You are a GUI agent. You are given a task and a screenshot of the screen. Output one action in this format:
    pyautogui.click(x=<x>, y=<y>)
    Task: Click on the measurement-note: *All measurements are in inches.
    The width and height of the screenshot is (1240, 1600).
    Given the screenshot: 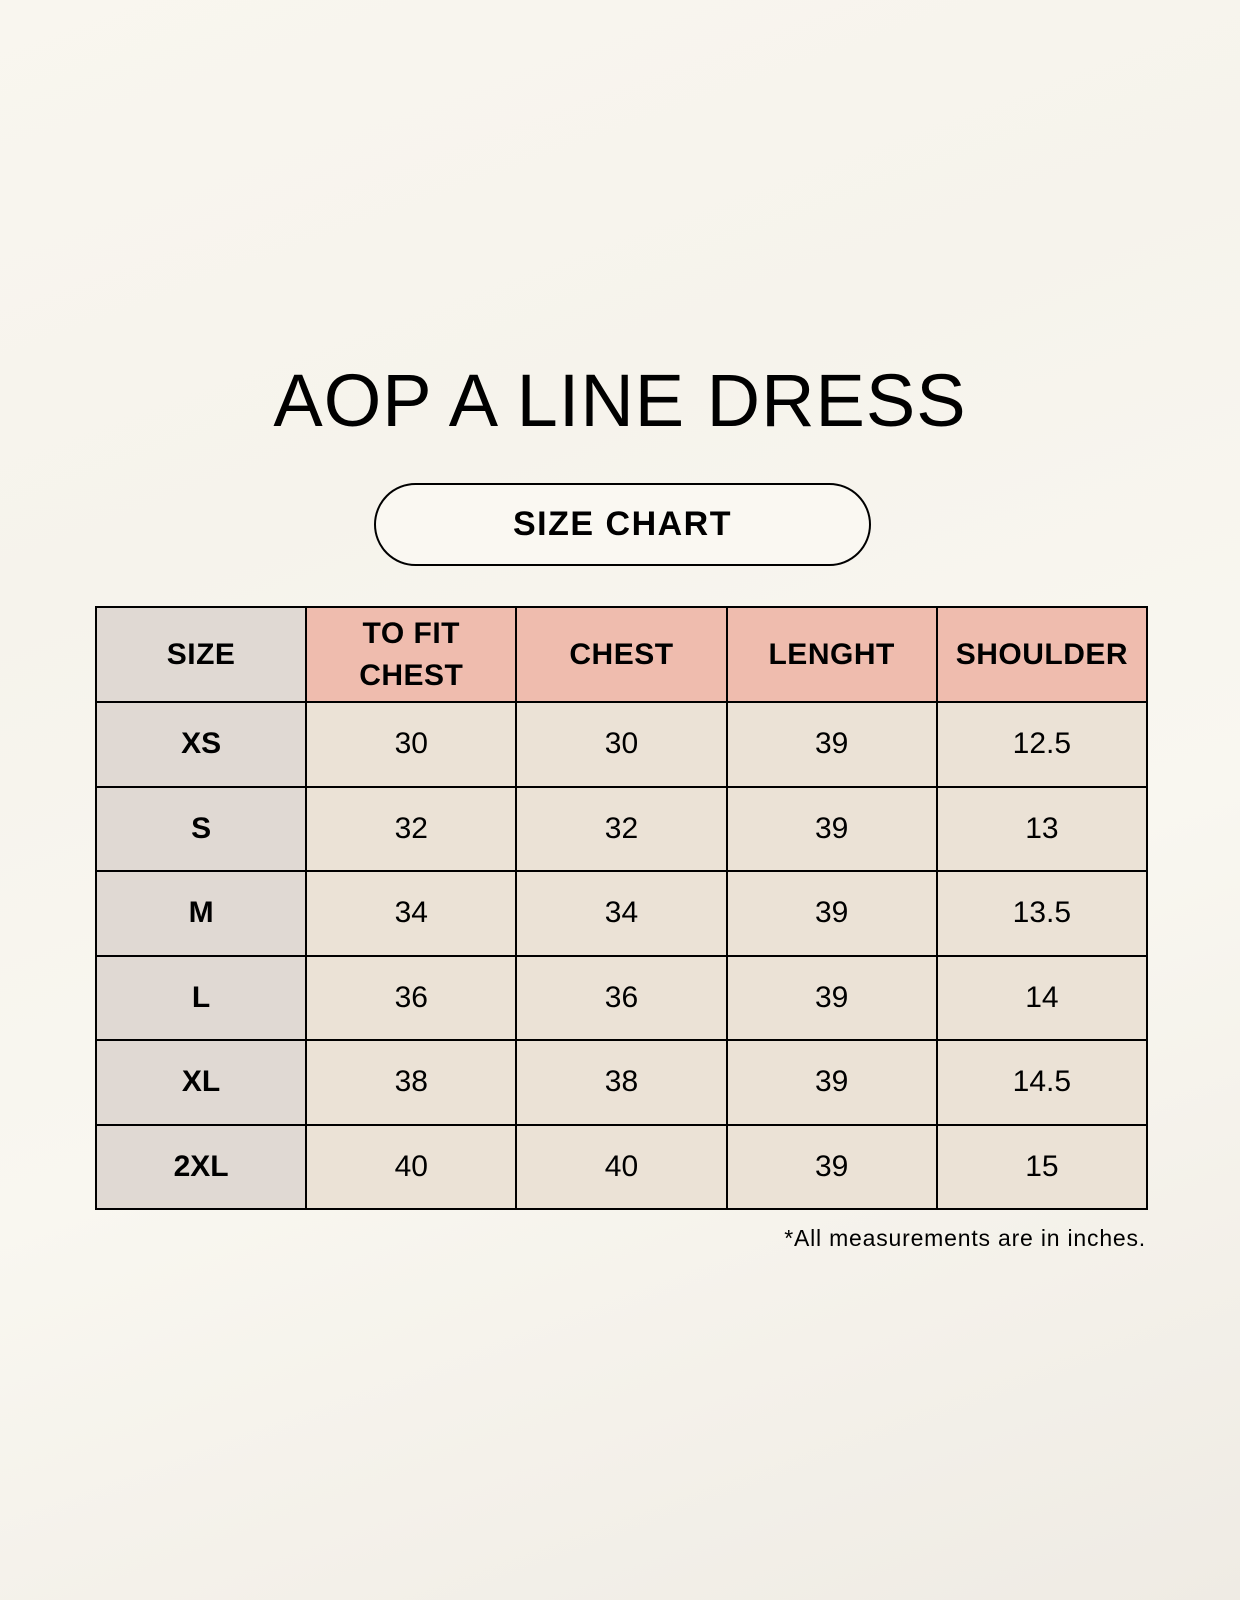 What is the action you would take?
    pyautogui.click(x=965, y=1238)
    